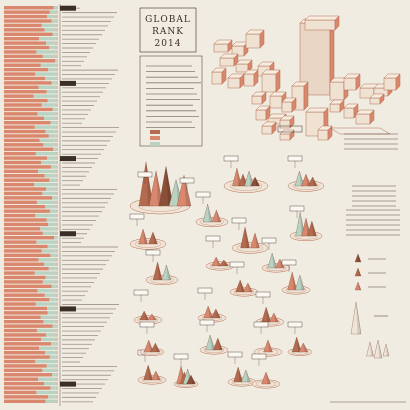 This screenshot has width=410, height=410. I want to click on legend-swatch, so click(155, 138).